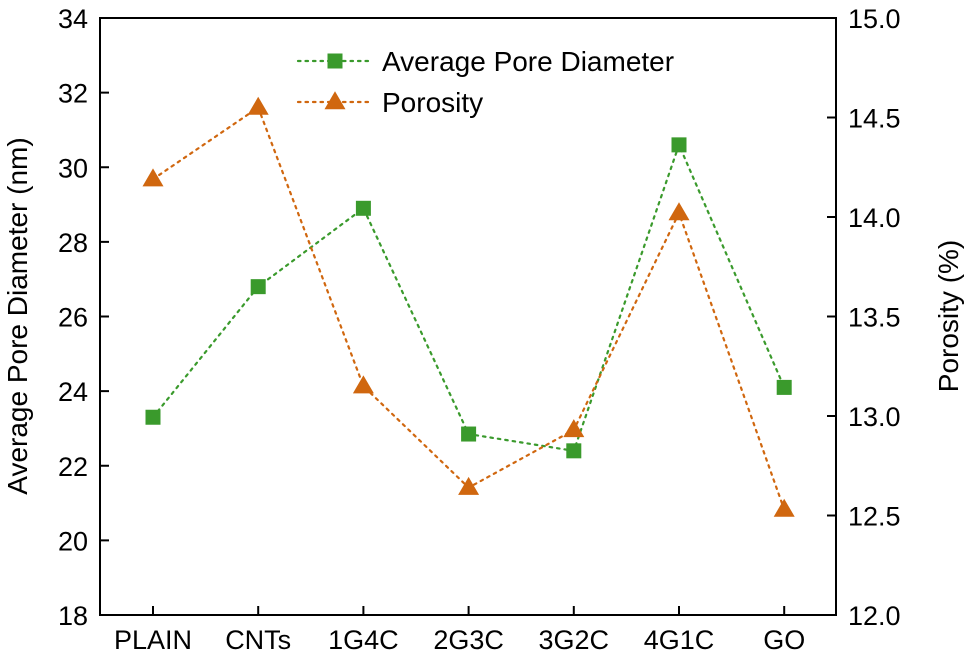 This screenshot has height=664, width=975. Describe the element at coordinates (784, 640) in the screenshot. I see `x-tick-label: GO` at that location.